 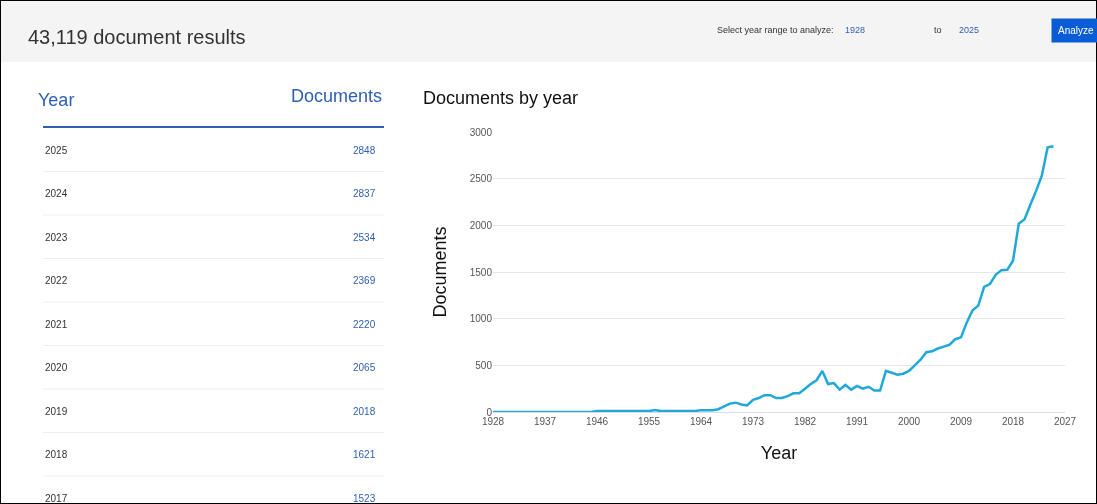 What do you see at coordinates (597, 421) in the screenshot?
I see `x-tick-label: 1946` at bounding box center [597, 421].